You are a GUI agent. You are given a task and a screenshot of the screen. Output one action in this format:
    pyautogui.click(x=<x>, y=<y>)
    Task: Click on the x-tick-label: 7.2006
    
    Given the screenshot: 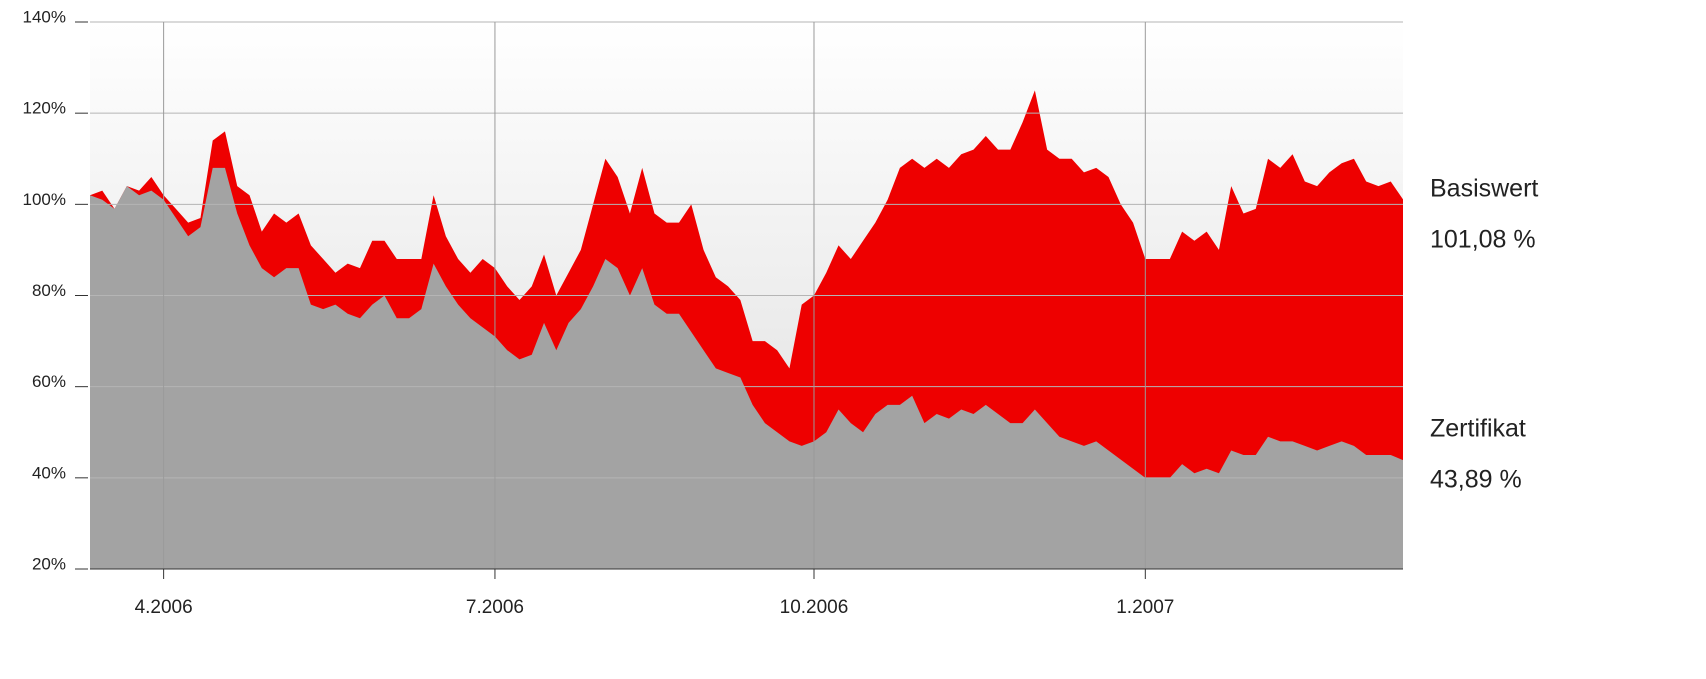 What is the action you would take?
    pyautogui.click(x=495, y=607)
    